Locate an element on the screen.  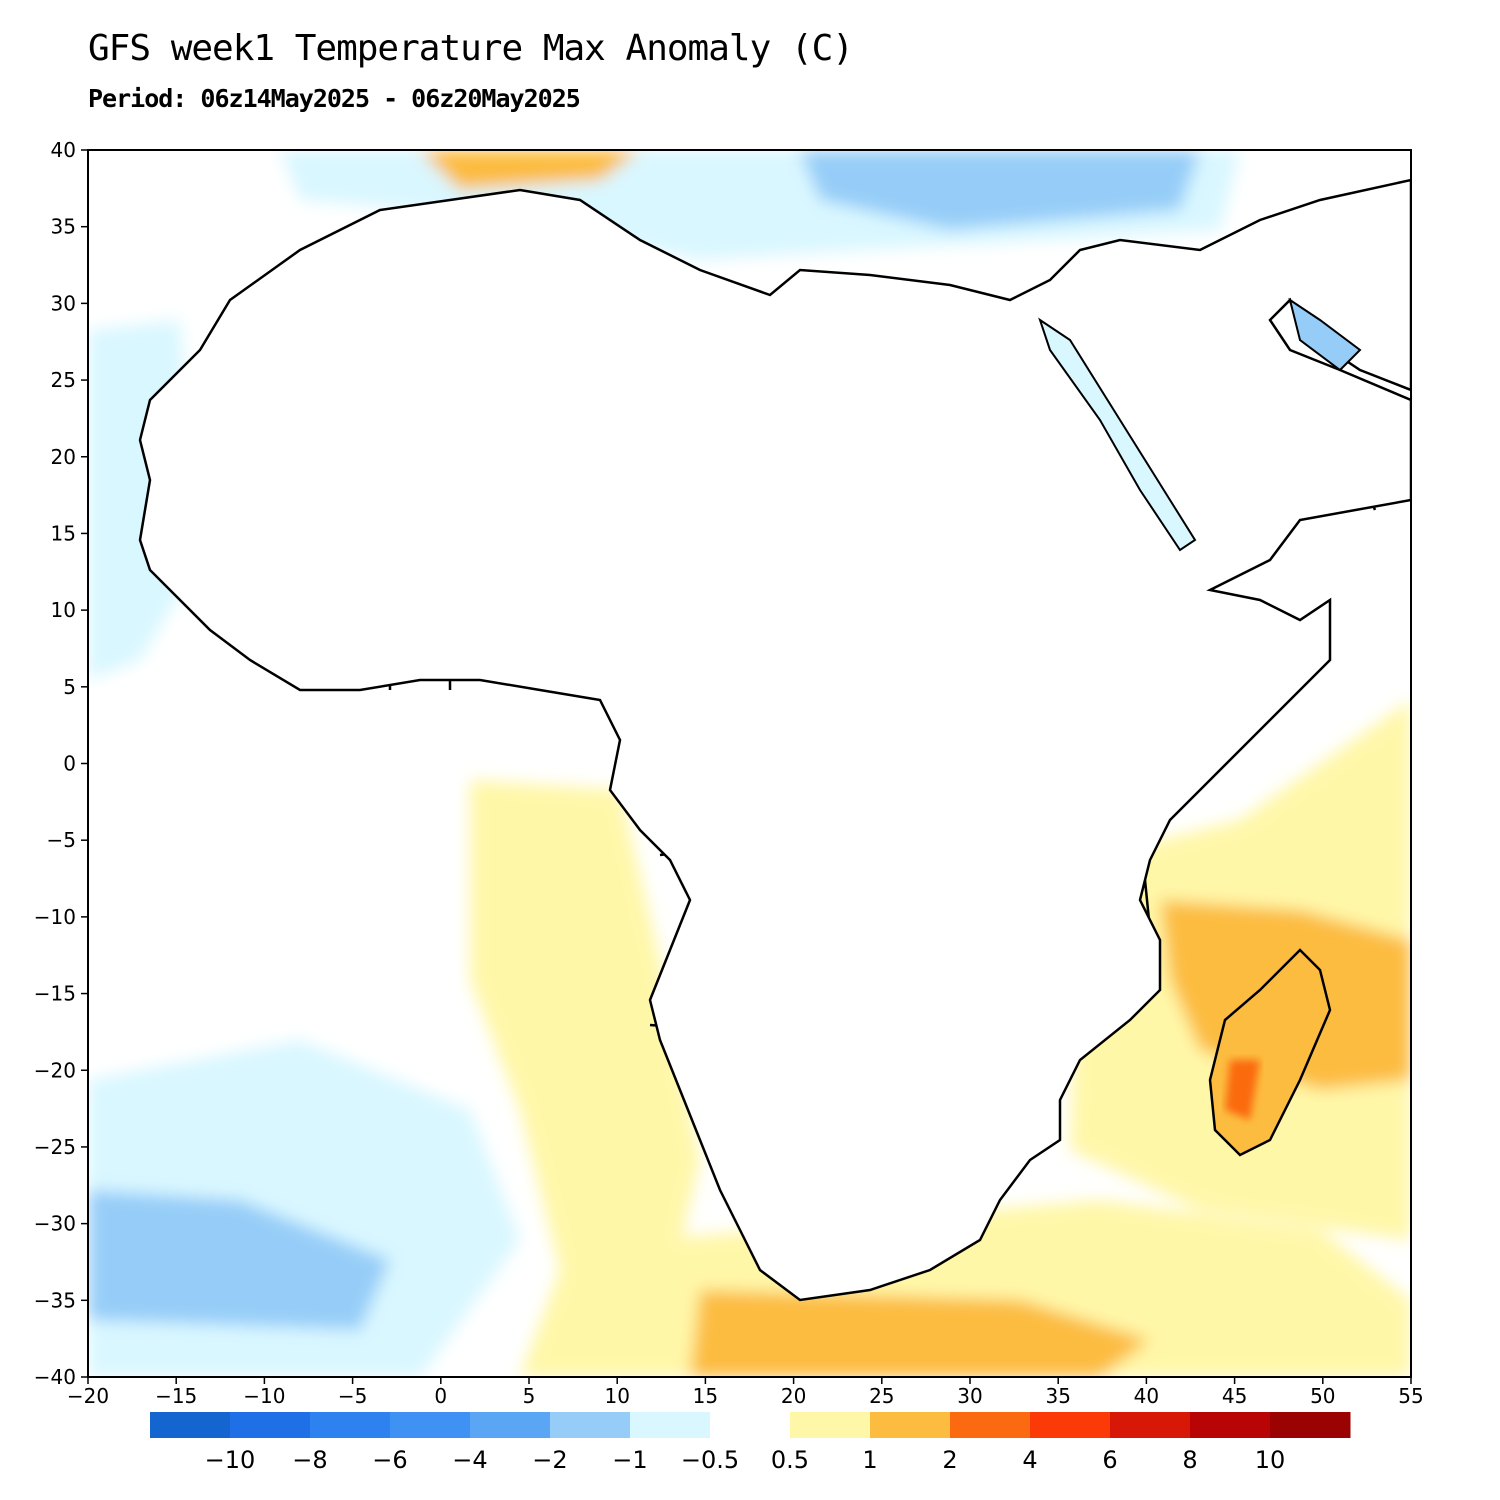
y-tick-label: 5 is located at coordinates (69, 687).